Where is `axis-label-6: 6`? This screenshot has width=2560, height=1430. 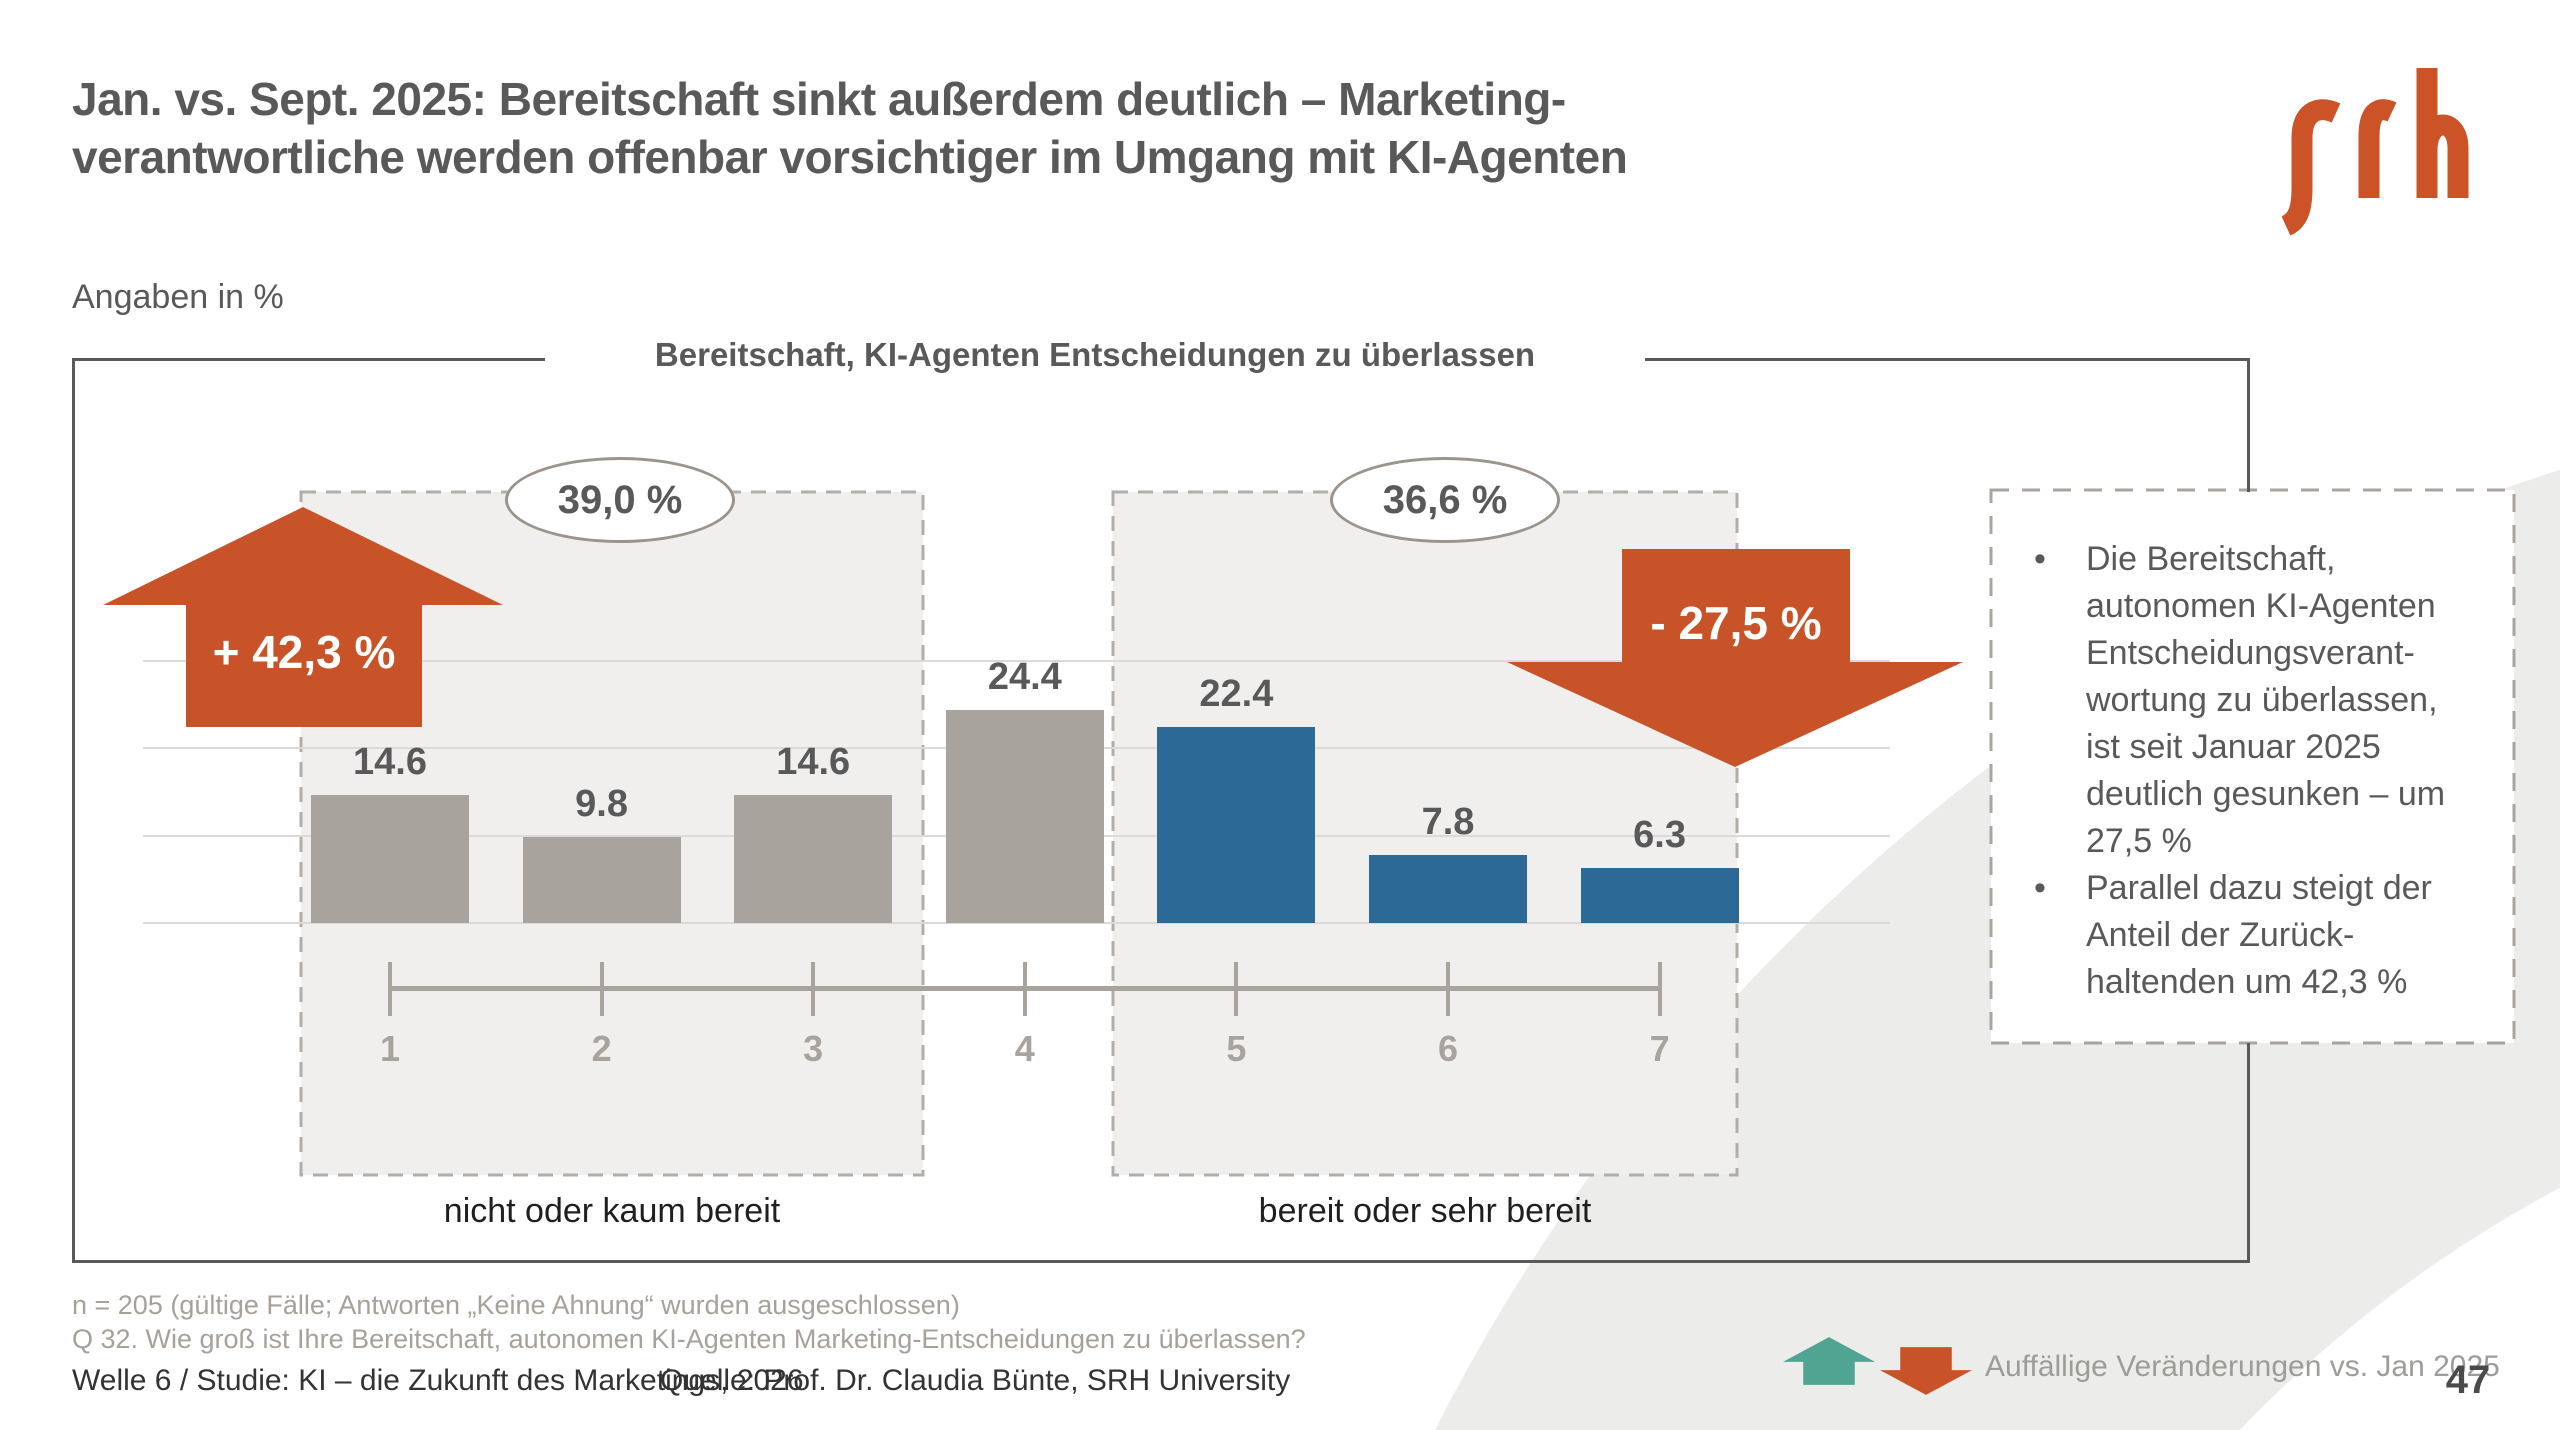
axis-label-6: 6 is located at coordinates (1448, 1048).